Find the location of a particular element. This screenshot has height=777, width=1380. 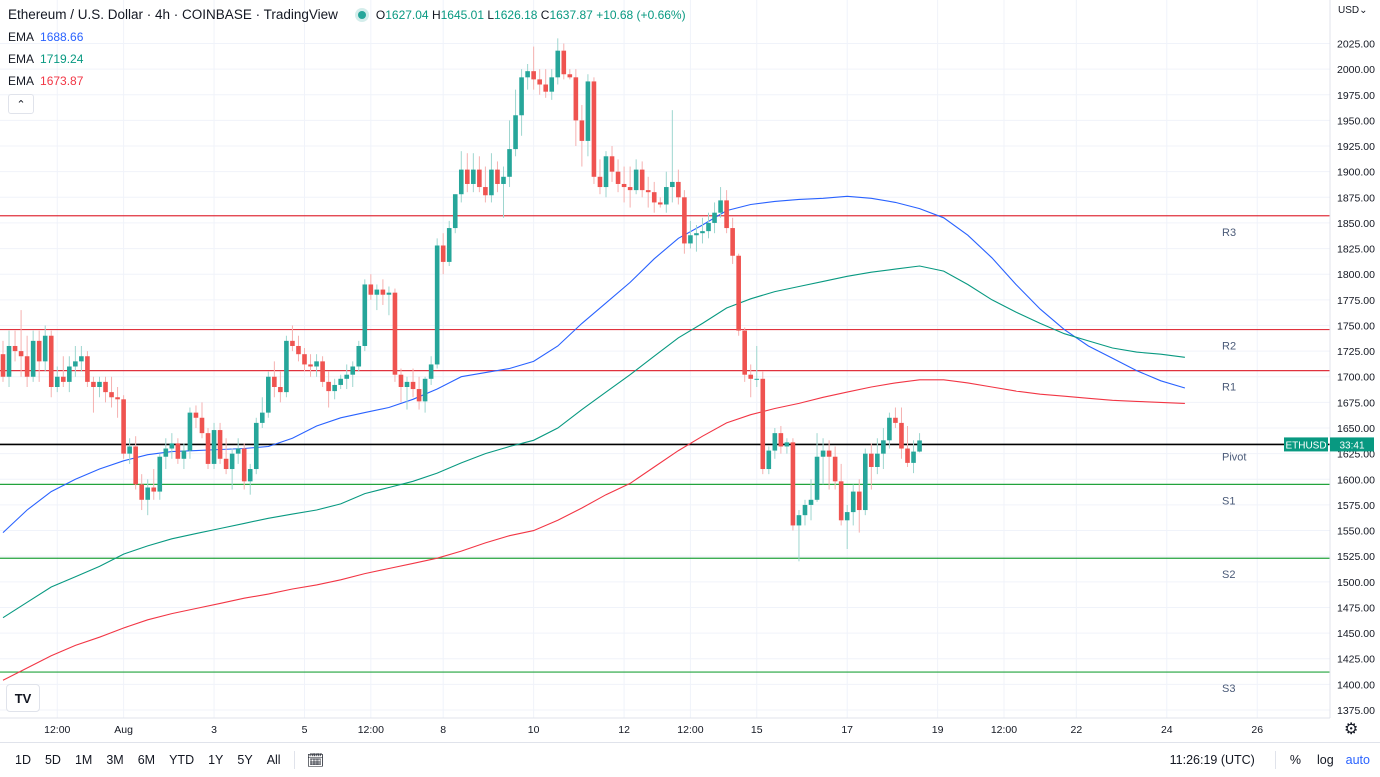

calendar-icon: 🗓 is located at coordinates (315, 759).